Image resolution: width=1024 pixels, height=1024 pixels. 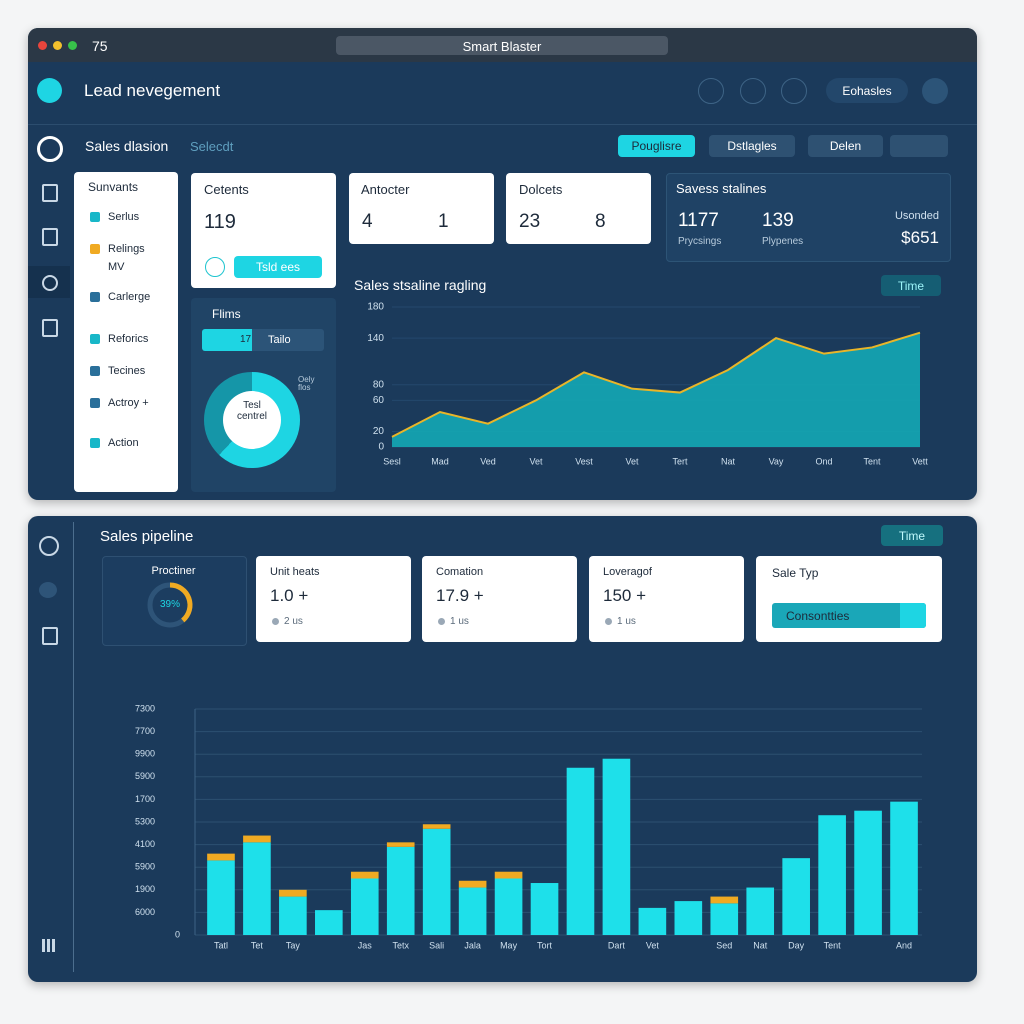 What do you see at coordinates (73, 747) in the screenshot?
I see `sidebar-divider` at bounding box center [73, 747].